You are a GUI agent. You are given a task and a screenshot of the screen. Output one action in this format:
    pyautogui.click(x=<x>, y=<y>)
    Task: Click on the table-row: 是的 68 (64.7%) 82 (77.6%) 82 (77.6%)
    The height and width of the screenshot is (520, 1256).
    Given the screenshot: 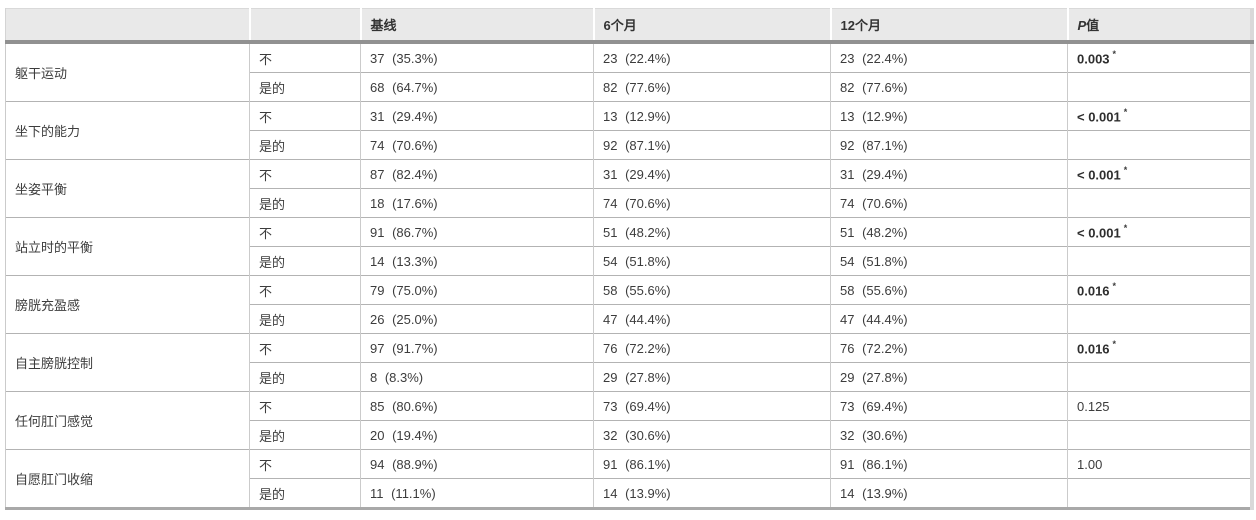 What is the action you would take?
    pyautogui.click(x=629, y=87)
    